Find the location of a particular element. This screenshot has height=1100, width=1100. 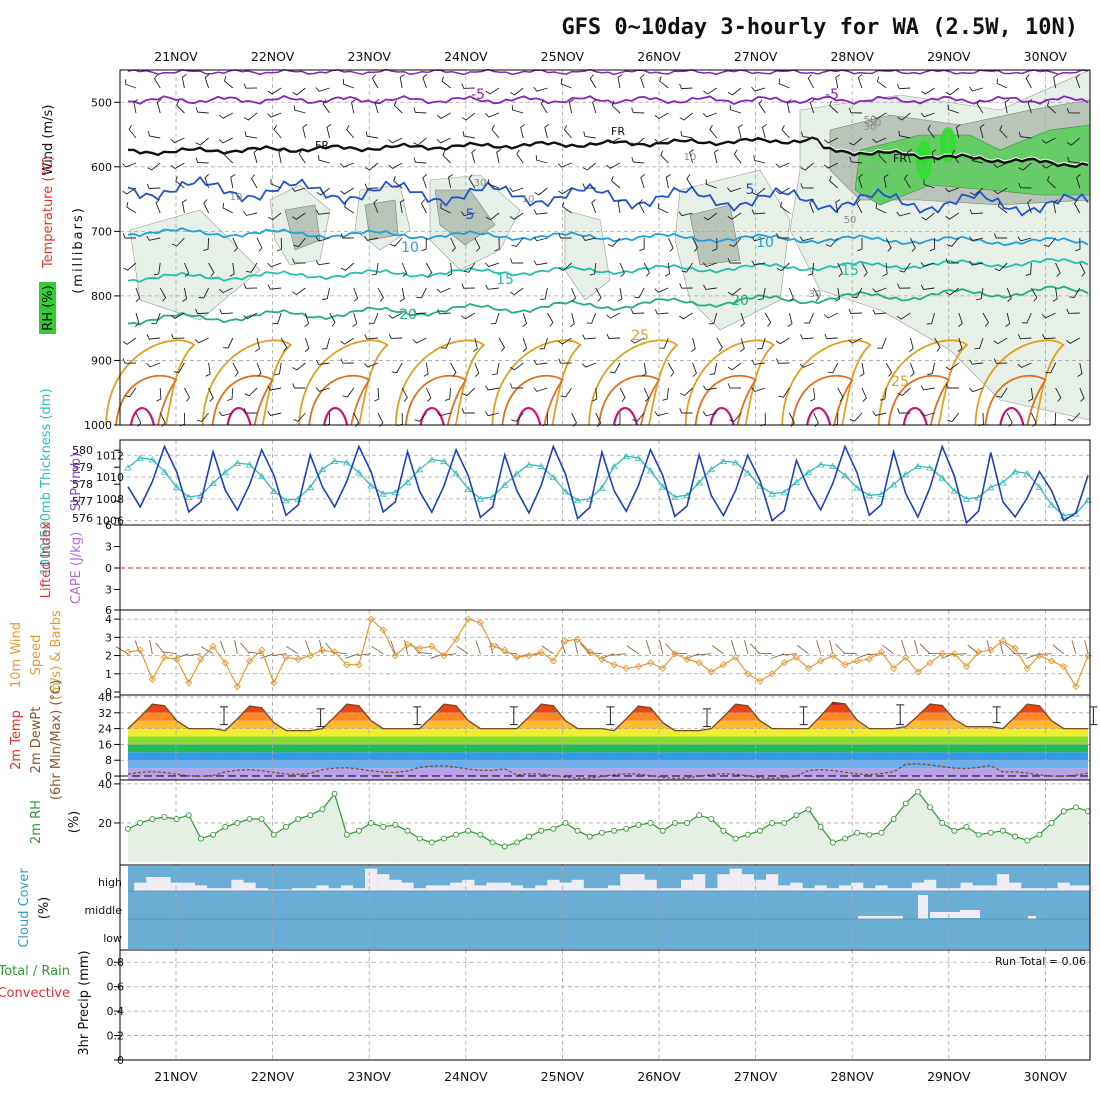

chart-title: GFS 0~10day 3-hourly for WA (2.5W, 10N) is located at coordinates (819, 27).